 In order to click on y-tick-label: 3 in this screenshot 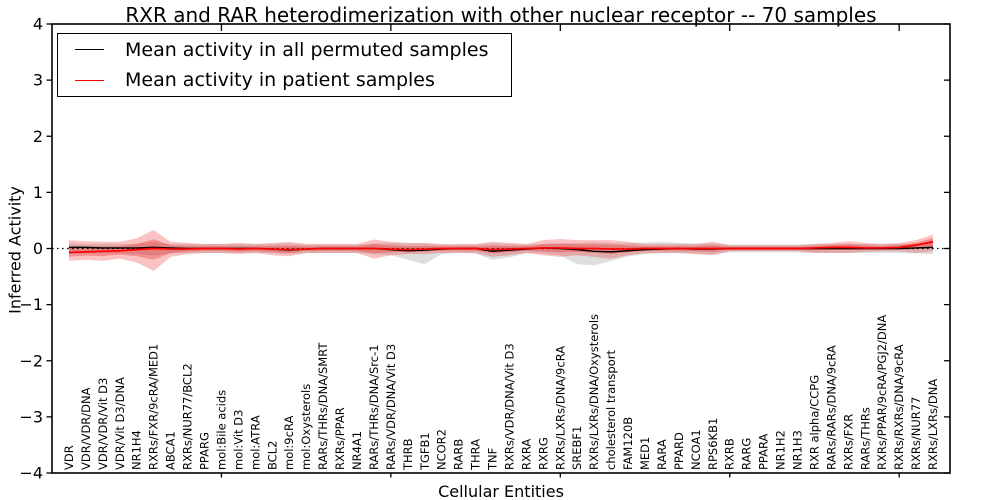, I will do `click(38, 80)`.